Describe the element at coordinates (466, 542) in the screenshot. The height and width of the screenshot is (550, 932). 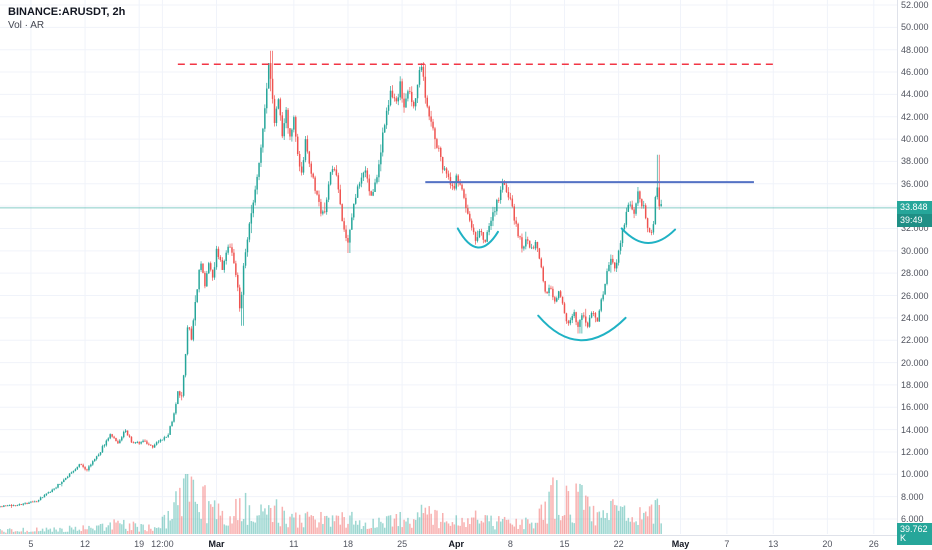
I see `time-axis: 5 12 19 12:00 Mar 11 18 25 Apr 8 15 22 May 7 13 20 26` at that location.